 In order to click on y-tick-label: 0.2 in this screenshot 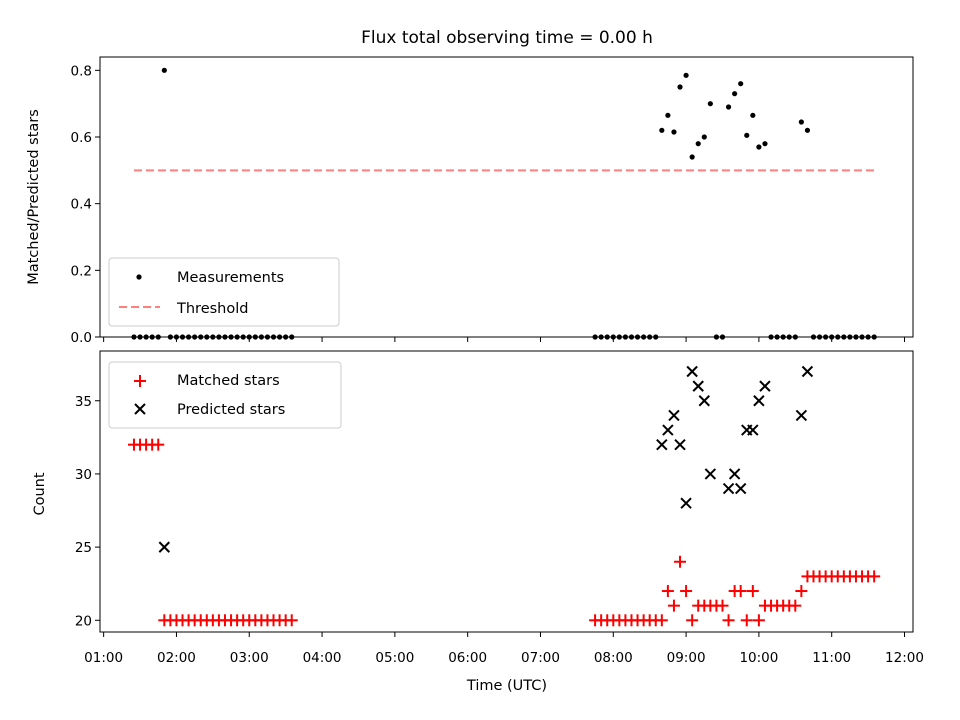, I will do `click(81, 271)`.